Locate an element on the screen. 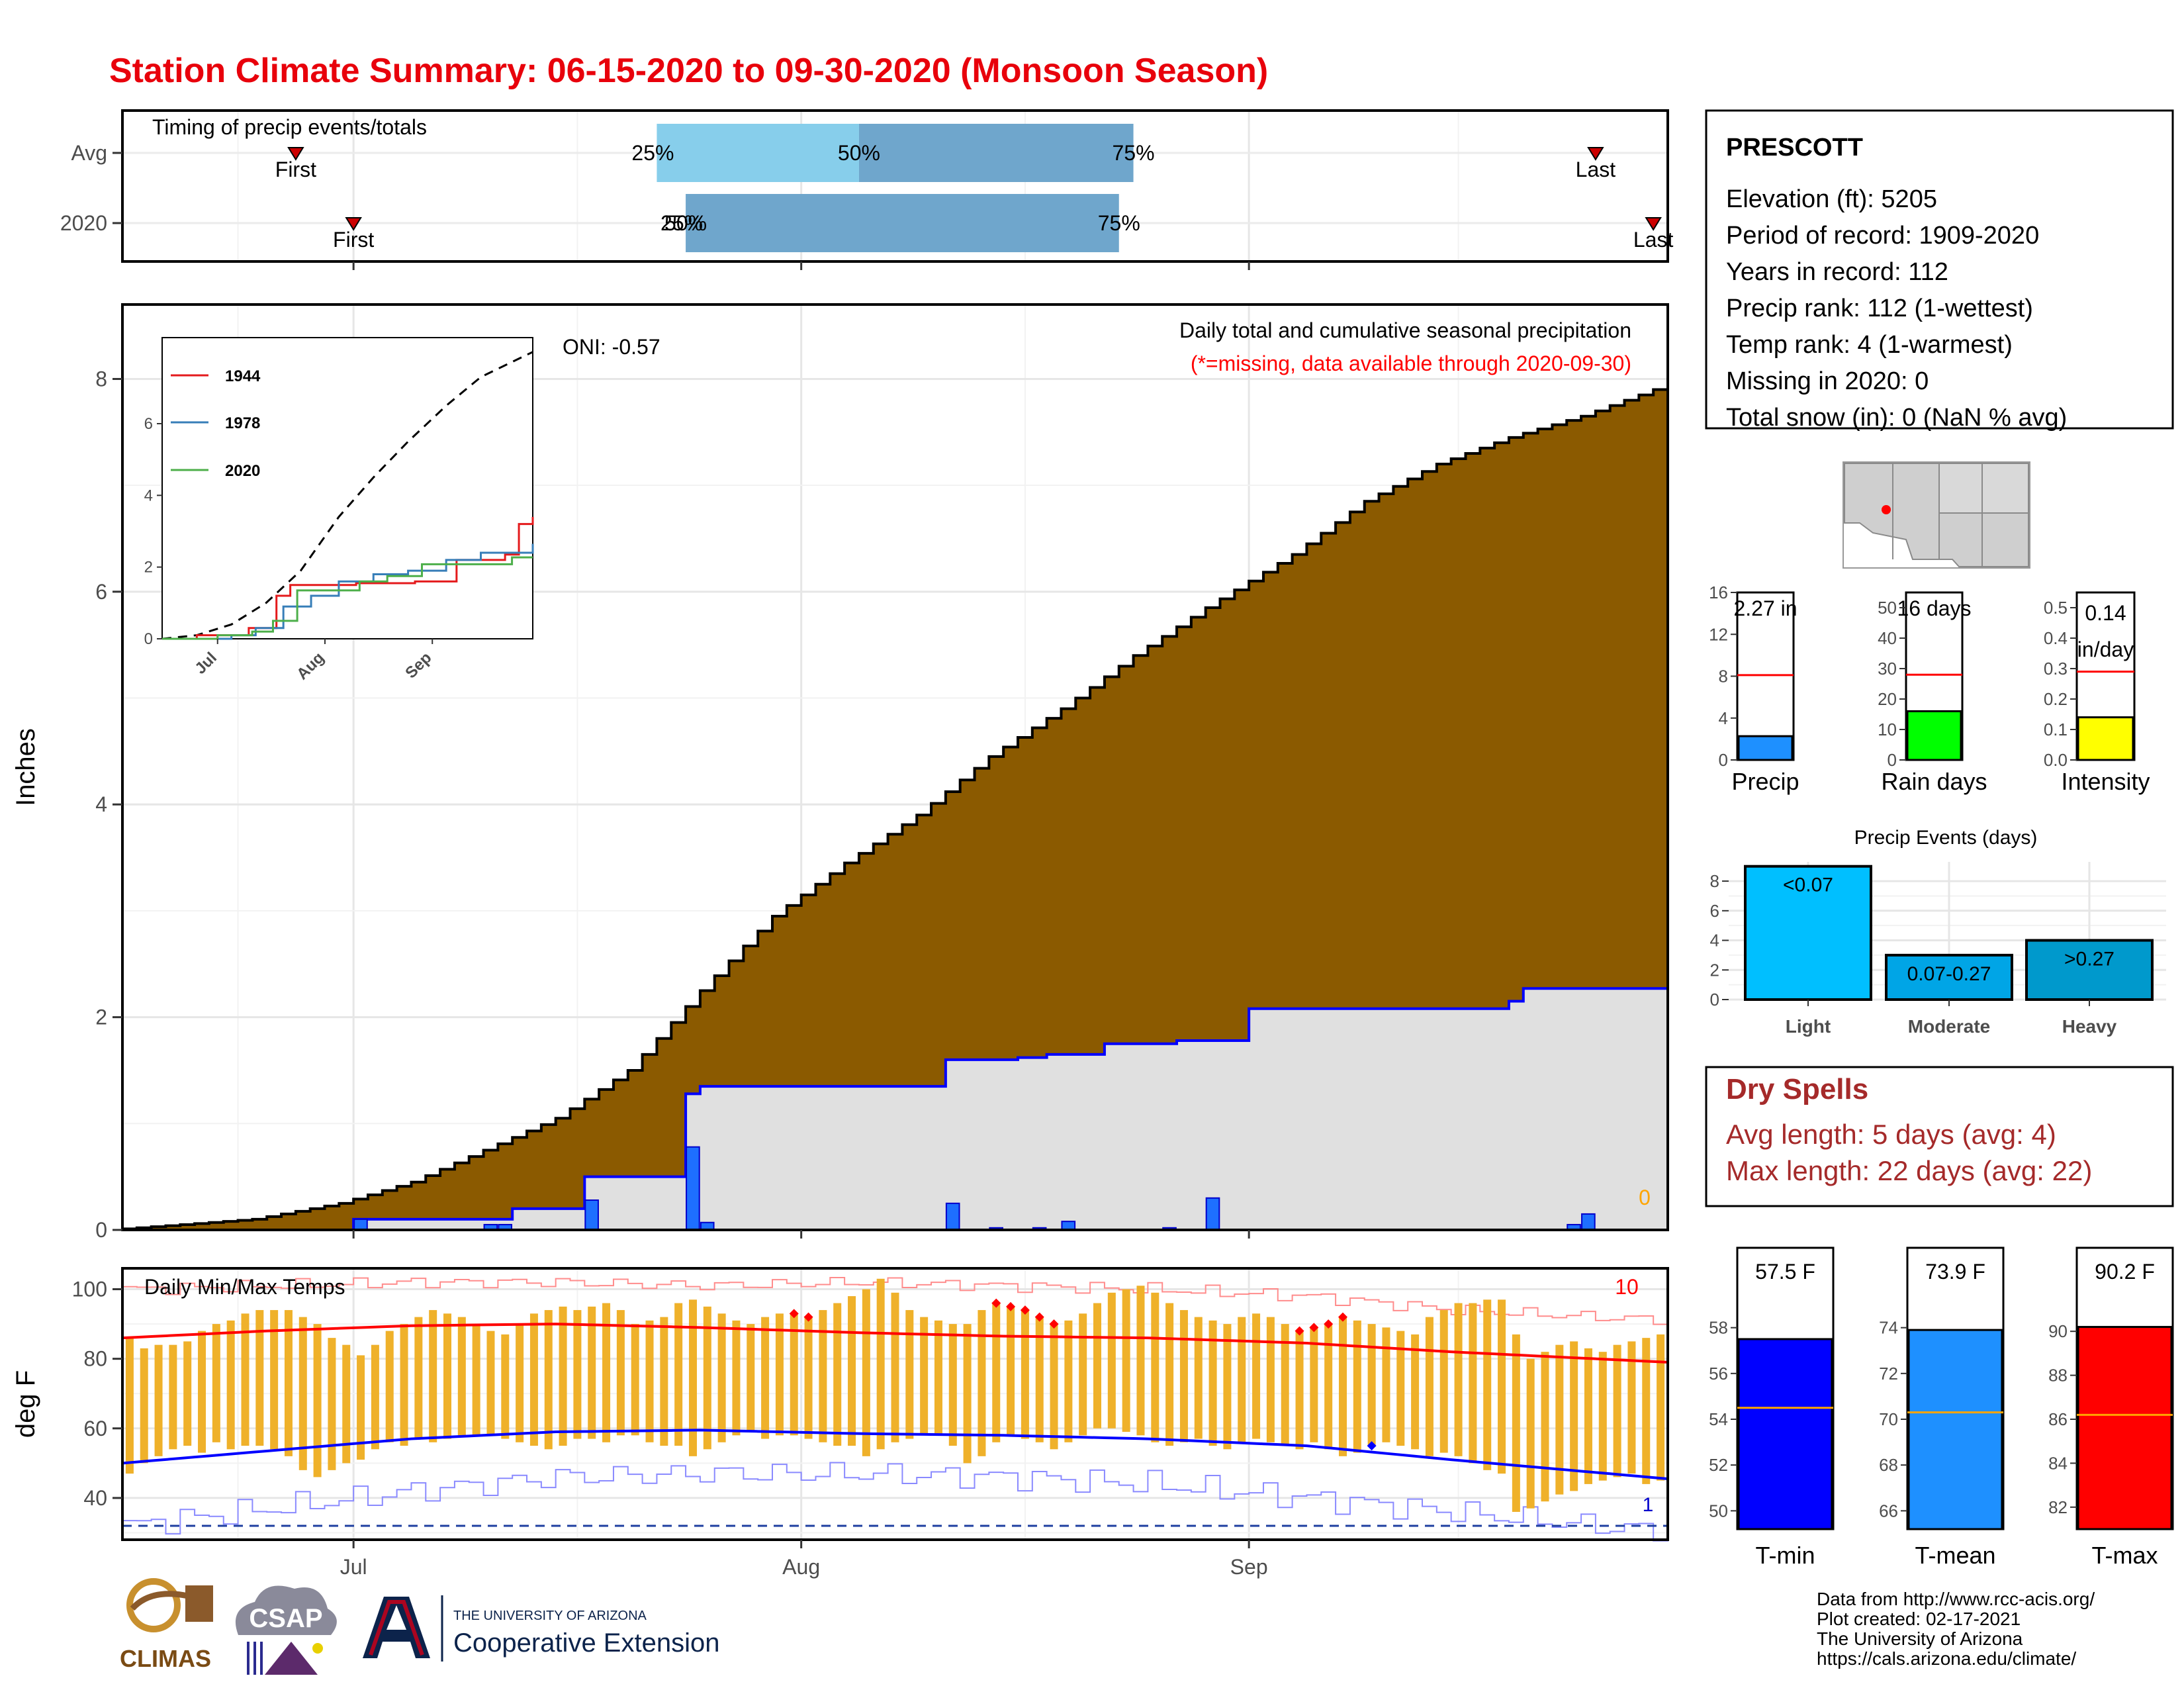  temp-gauge-y-tick-label: 88 is located at coordinates (2058, 1376).